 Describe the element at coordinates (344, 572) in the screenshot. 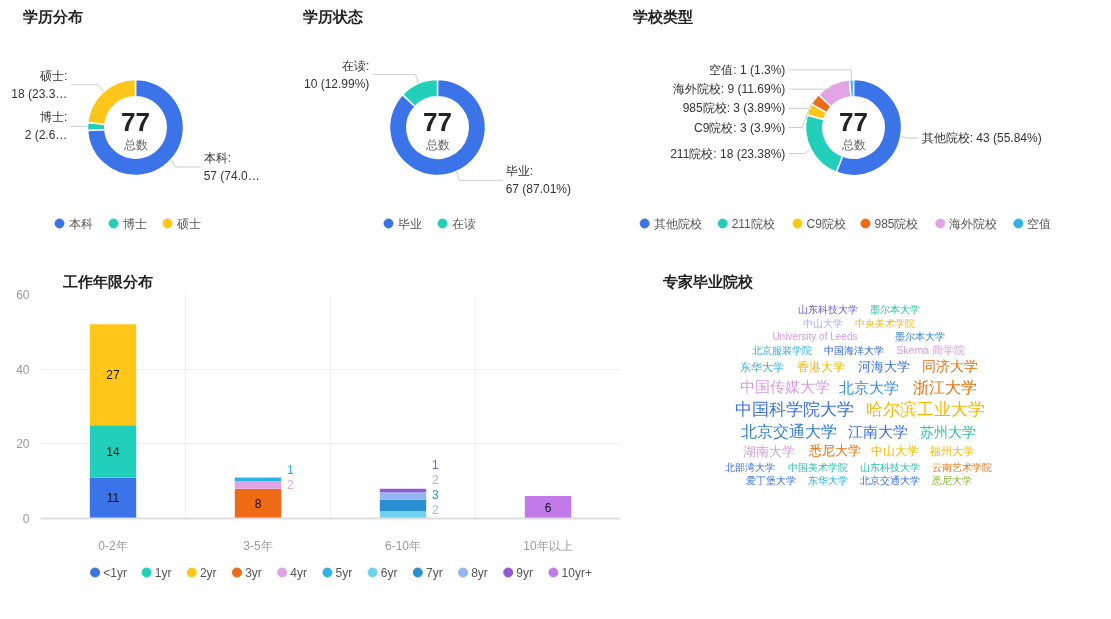

I see `legend-label: 5yr` at that location.